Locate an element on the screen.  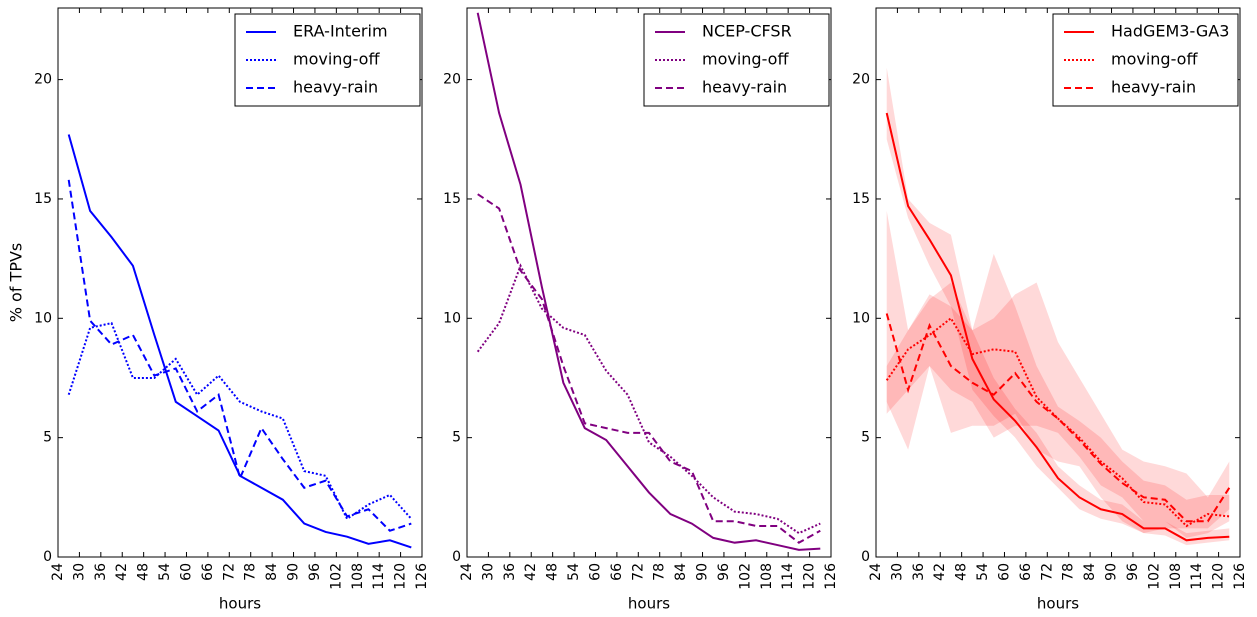
y-axis-label: % of TPVs is located at coordinates (16, 283).